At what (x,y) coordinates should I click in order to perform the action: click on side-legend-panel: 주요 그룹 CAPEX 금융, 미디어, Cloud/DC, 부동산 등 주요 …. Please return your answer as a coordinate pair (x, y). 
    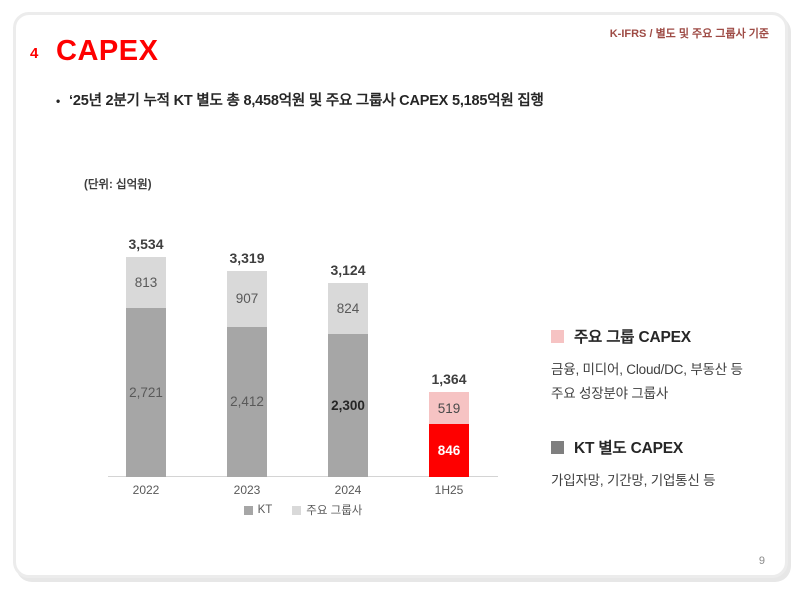
    Looking at the image, I should click on (668, 409).